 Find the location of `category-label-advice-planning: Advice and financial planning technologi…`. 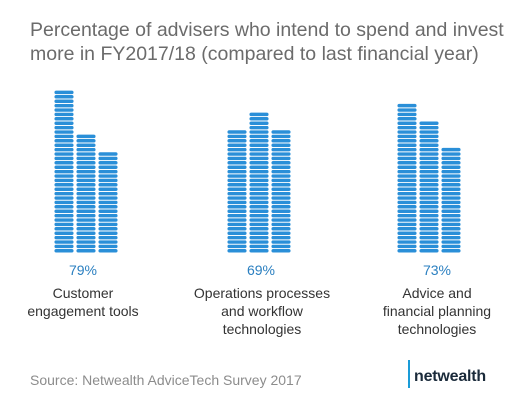

category-label-advice-planning: Advice and financial planning technologi… is located at coordinates (434, 311).